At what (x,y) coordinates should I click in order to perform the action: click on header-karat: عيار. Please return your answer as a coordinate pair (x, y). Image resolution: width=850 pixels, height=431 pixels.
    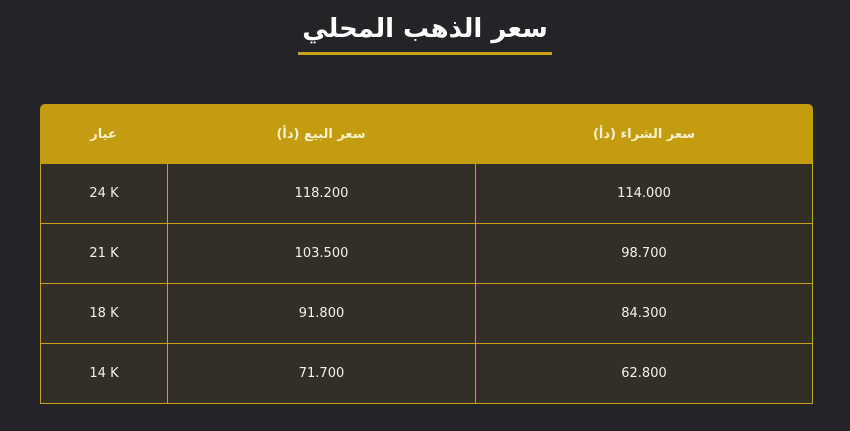
    Looking at the image, I should click on (103, 134).